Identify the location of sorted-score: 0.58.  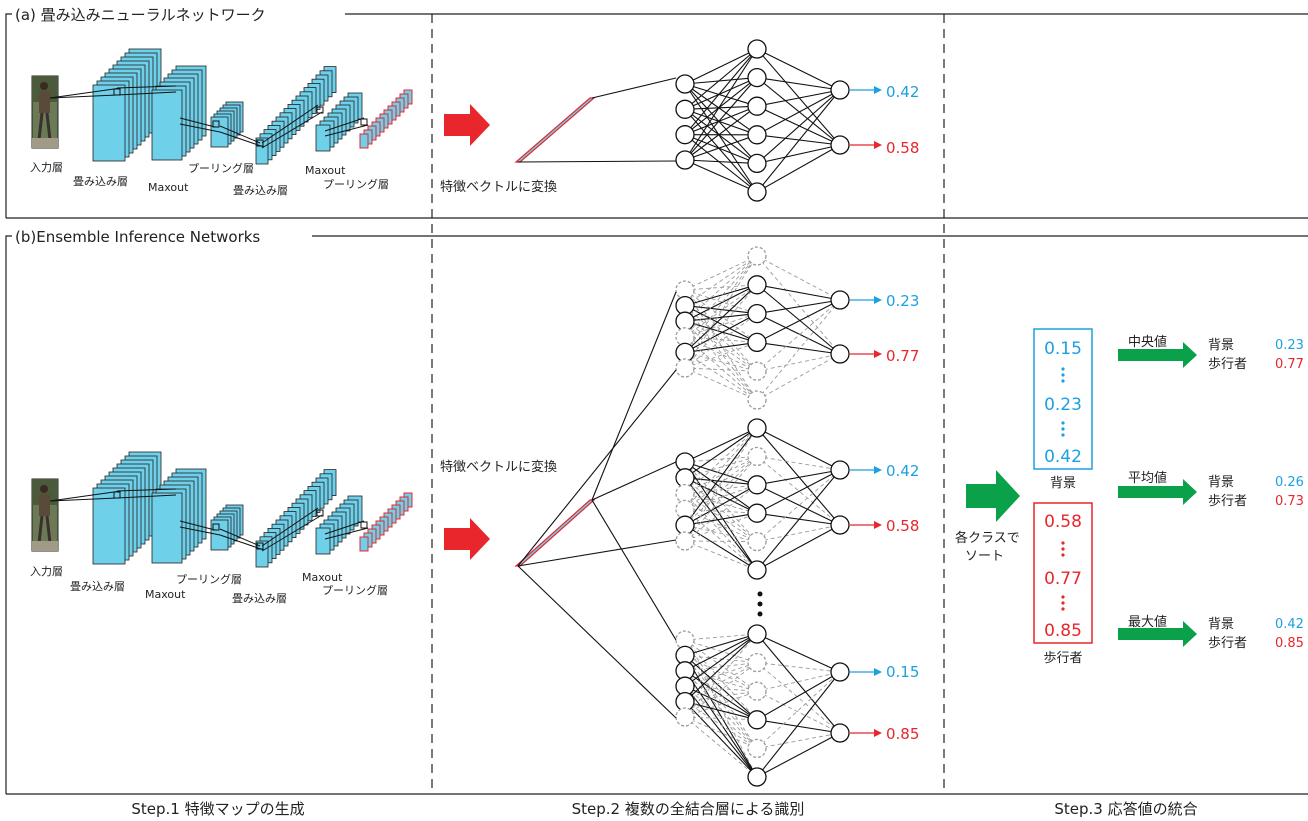
(1063, 522).